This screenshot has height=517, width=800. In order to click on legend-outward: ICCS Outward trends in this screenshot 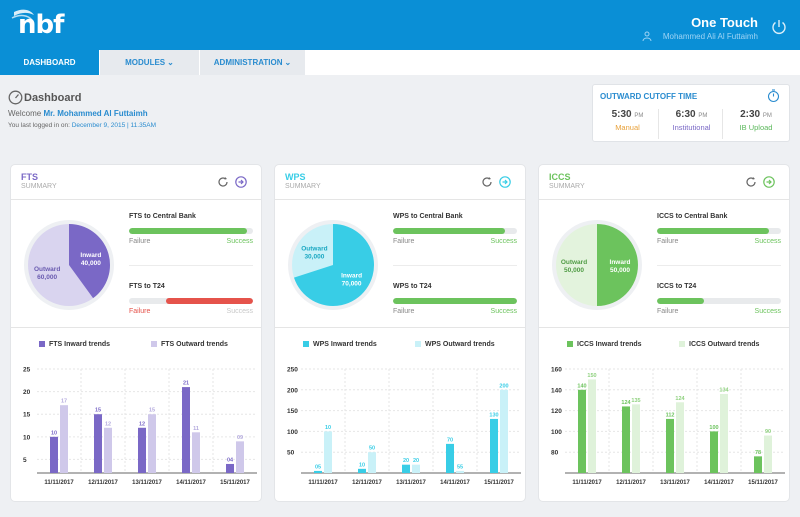, I will do `click(719, 344)`.